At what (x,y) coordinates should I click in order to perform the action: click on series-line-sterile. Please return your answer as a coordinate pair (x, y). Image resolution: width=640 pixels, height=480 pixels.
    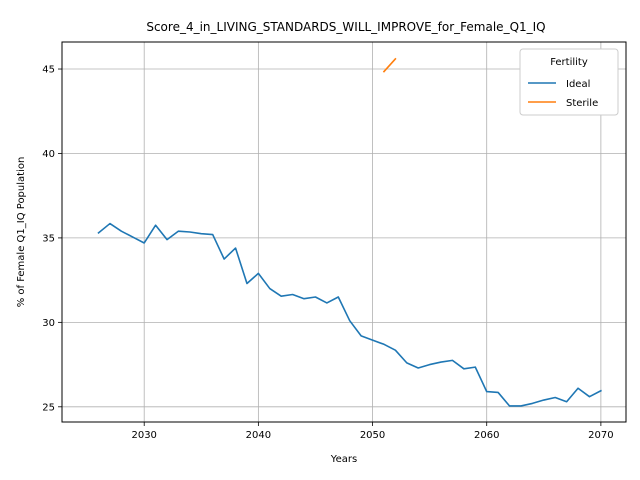
    Looking at the image, I should click on (389, 65).